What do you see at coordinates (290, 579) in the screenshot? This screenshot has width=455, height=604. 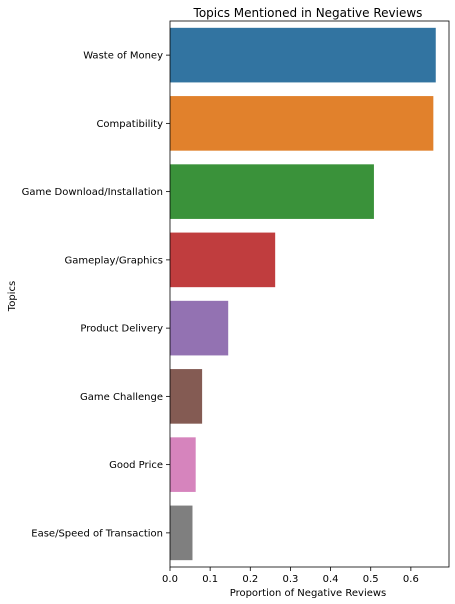 I see `x-tick-label: 0.3` at bounding box center [290, 579].